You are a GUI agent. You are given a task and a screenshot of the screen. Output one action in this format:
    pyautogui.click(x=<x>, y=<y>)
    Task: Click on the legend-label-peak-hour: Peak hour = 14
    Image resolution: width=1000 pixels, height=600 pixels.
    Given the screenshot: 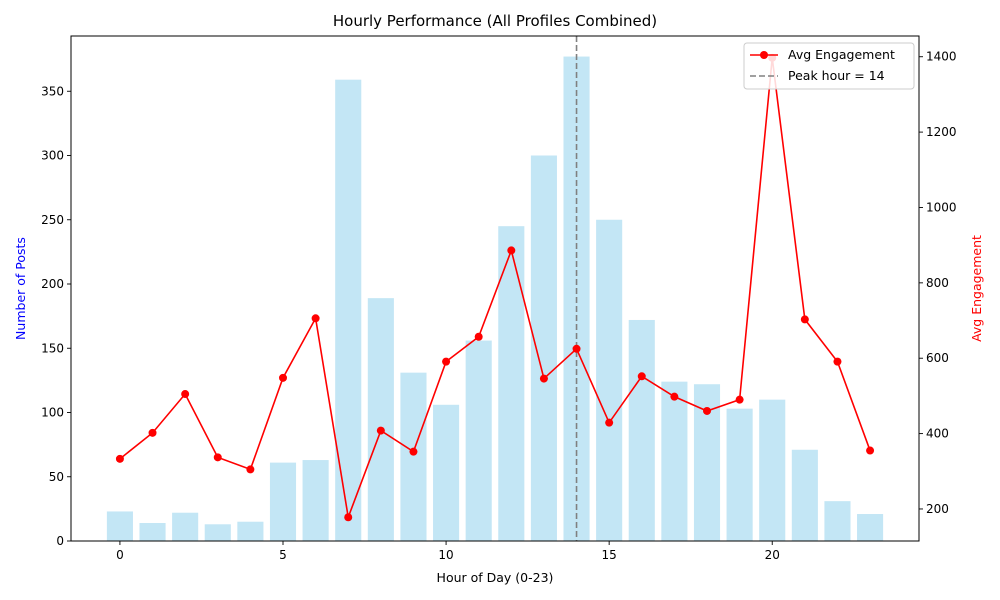 What is the action you would take?
    pyautogui.click(x=836, y=75)
    